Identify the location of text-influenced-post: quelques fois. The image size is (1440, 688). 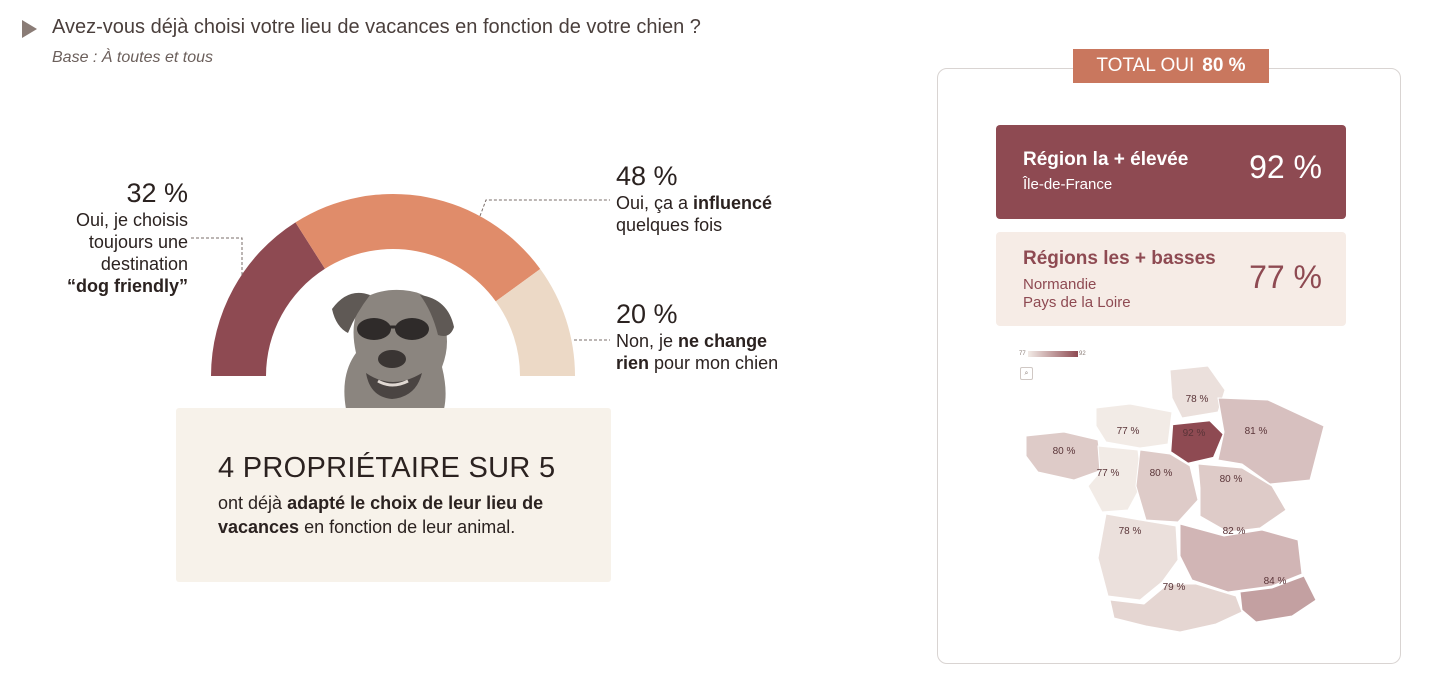
(669, 224).